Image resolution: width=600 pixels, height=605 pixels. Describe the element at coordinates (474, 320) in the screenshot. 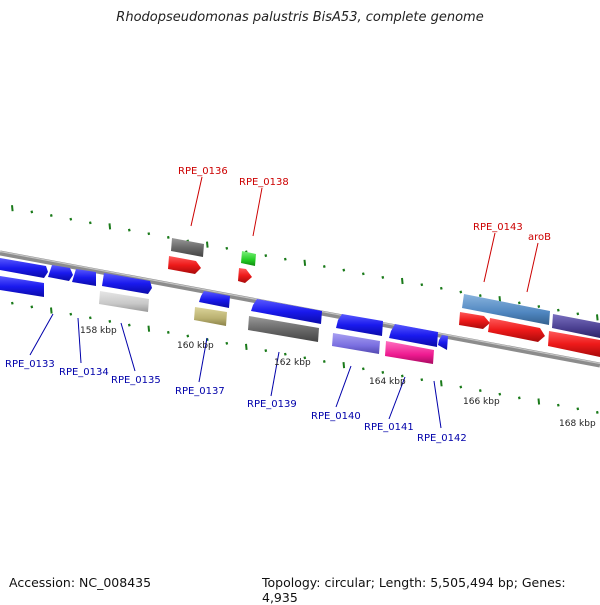

I see `gene-rpe-0143-red` at that location.